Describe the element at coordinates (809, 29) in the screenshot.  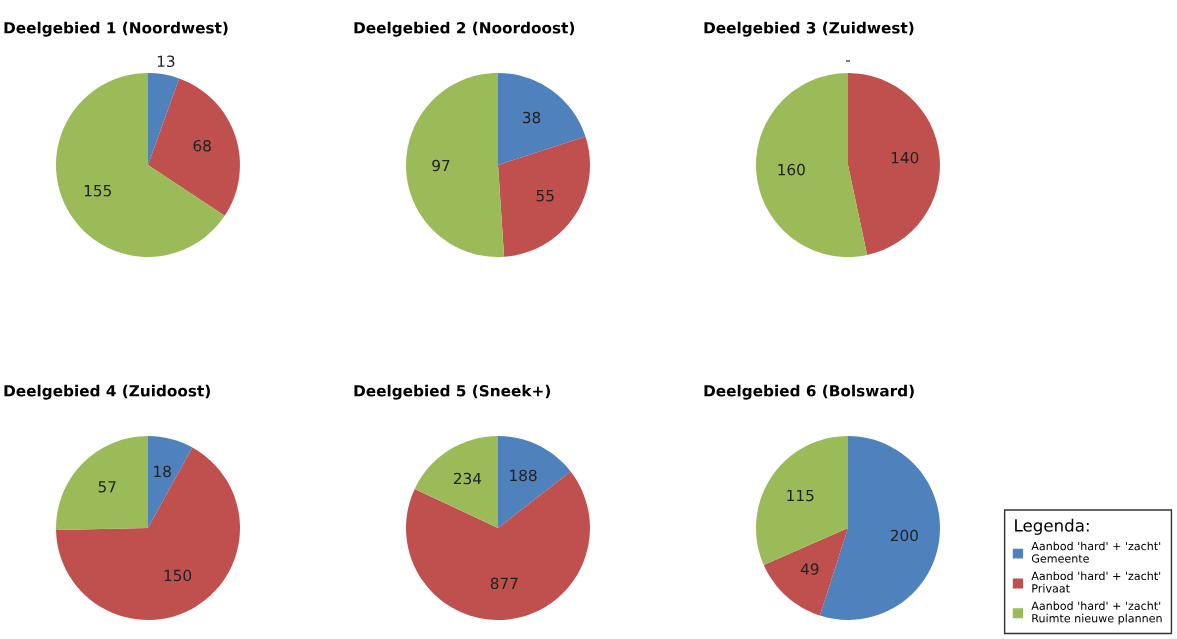
I see `chart-title: Deelgebied 3 (Zuidwest)` at that location.